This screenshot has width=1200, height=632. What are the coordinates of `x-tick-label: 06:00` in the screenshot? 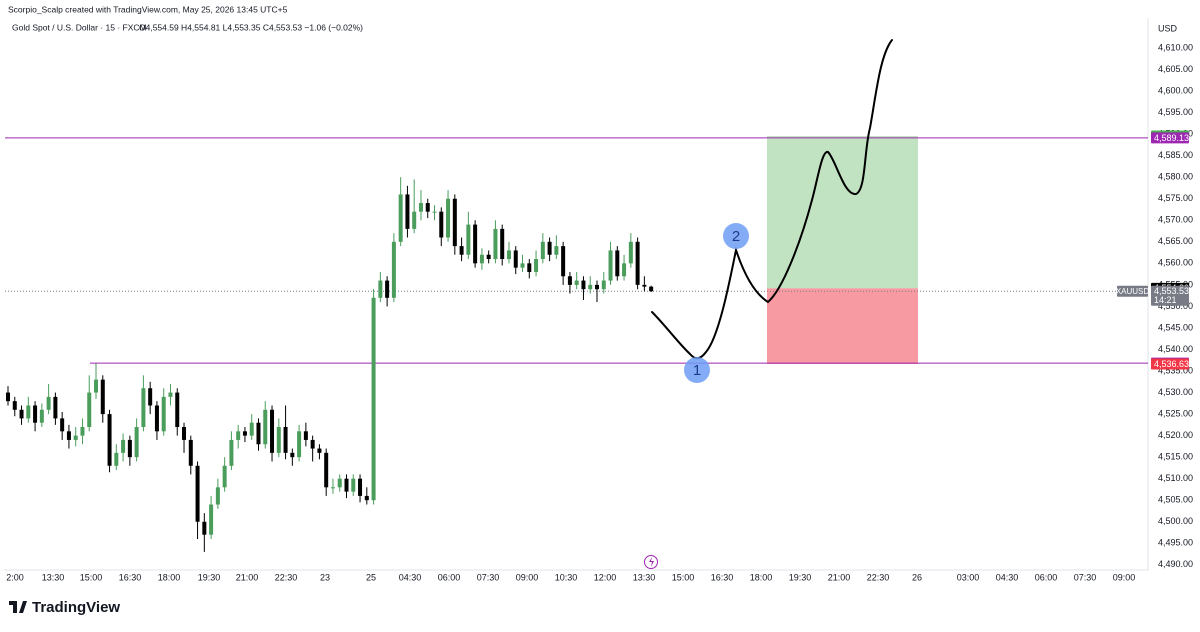 It's located at (1046, 577).